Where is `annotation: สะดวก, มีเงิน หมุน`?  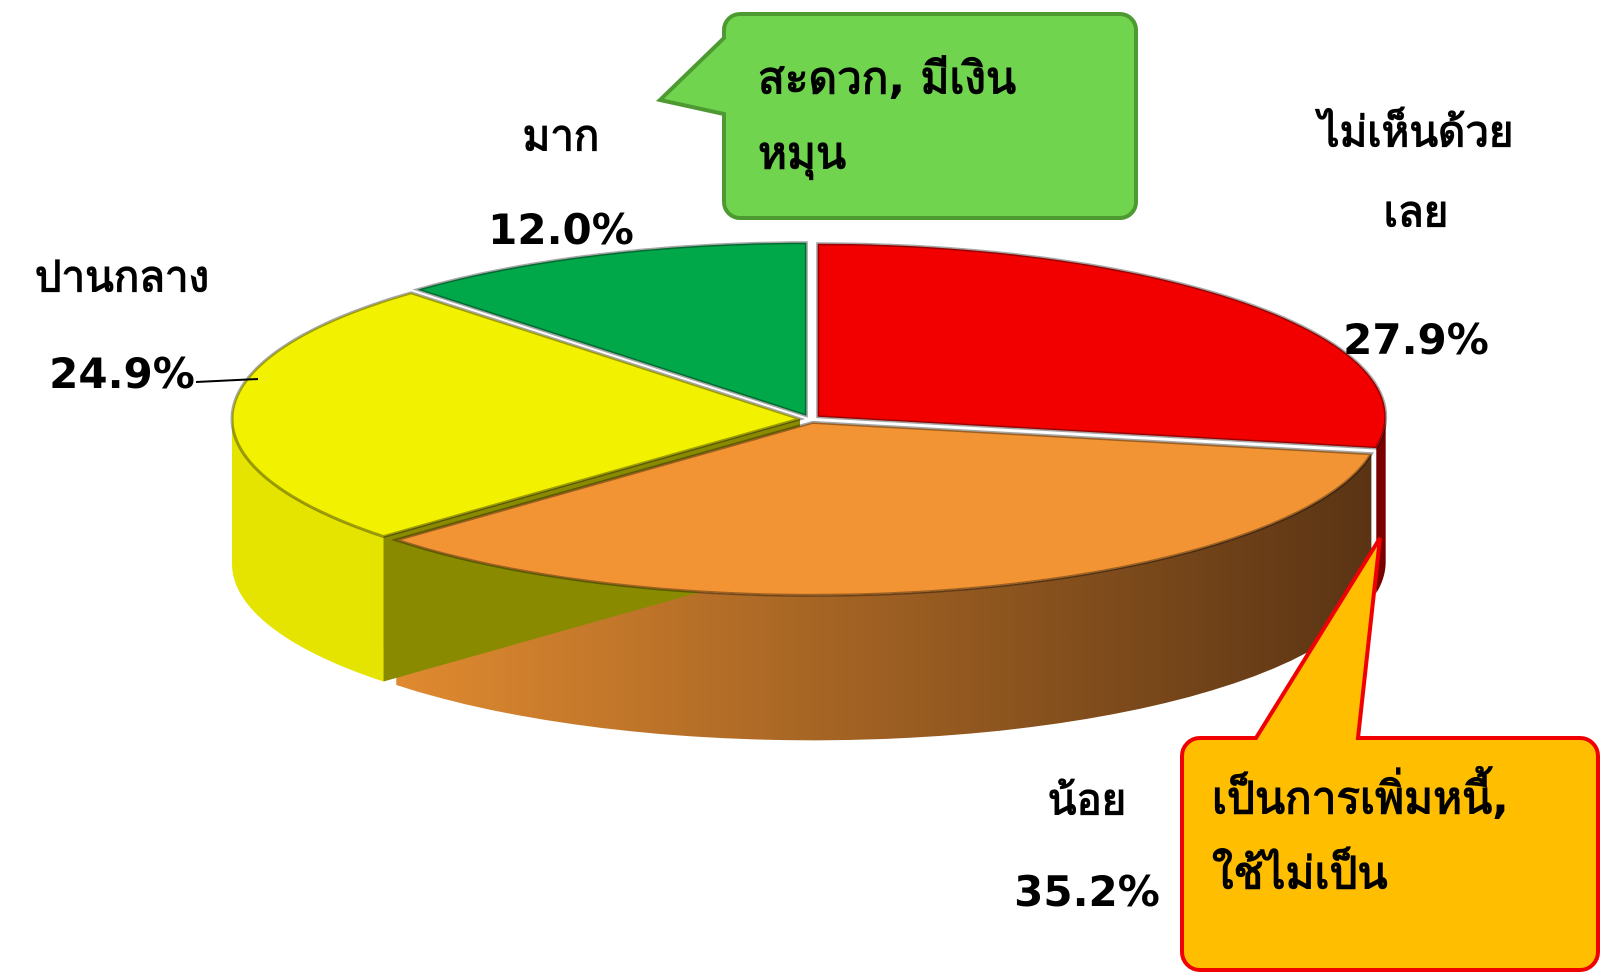 annotation: สะดวก, มีเงิน หมุน is located at coordinates (887, 116).